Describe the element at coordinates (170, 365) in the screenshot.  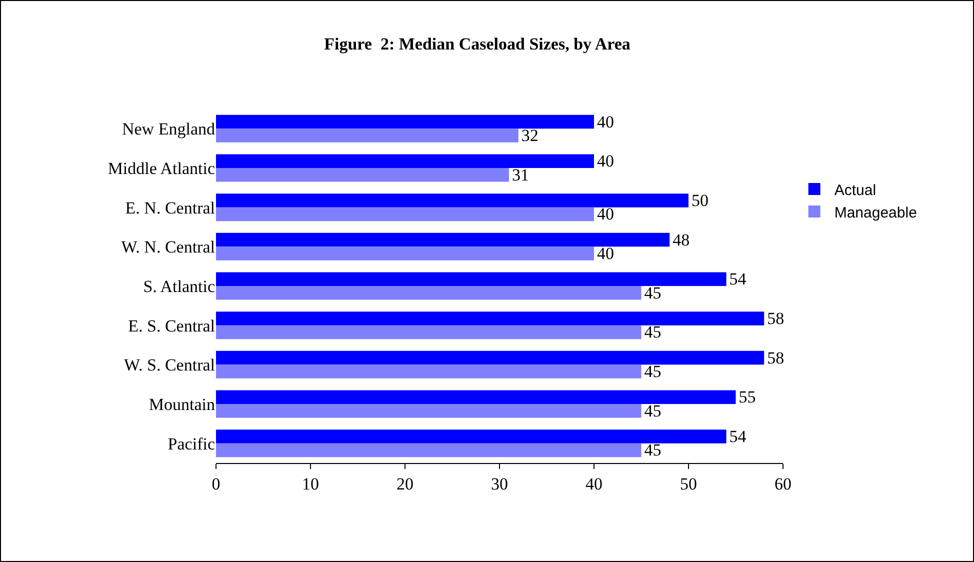
I see `y-tick-label: W. S. Central` at that location.